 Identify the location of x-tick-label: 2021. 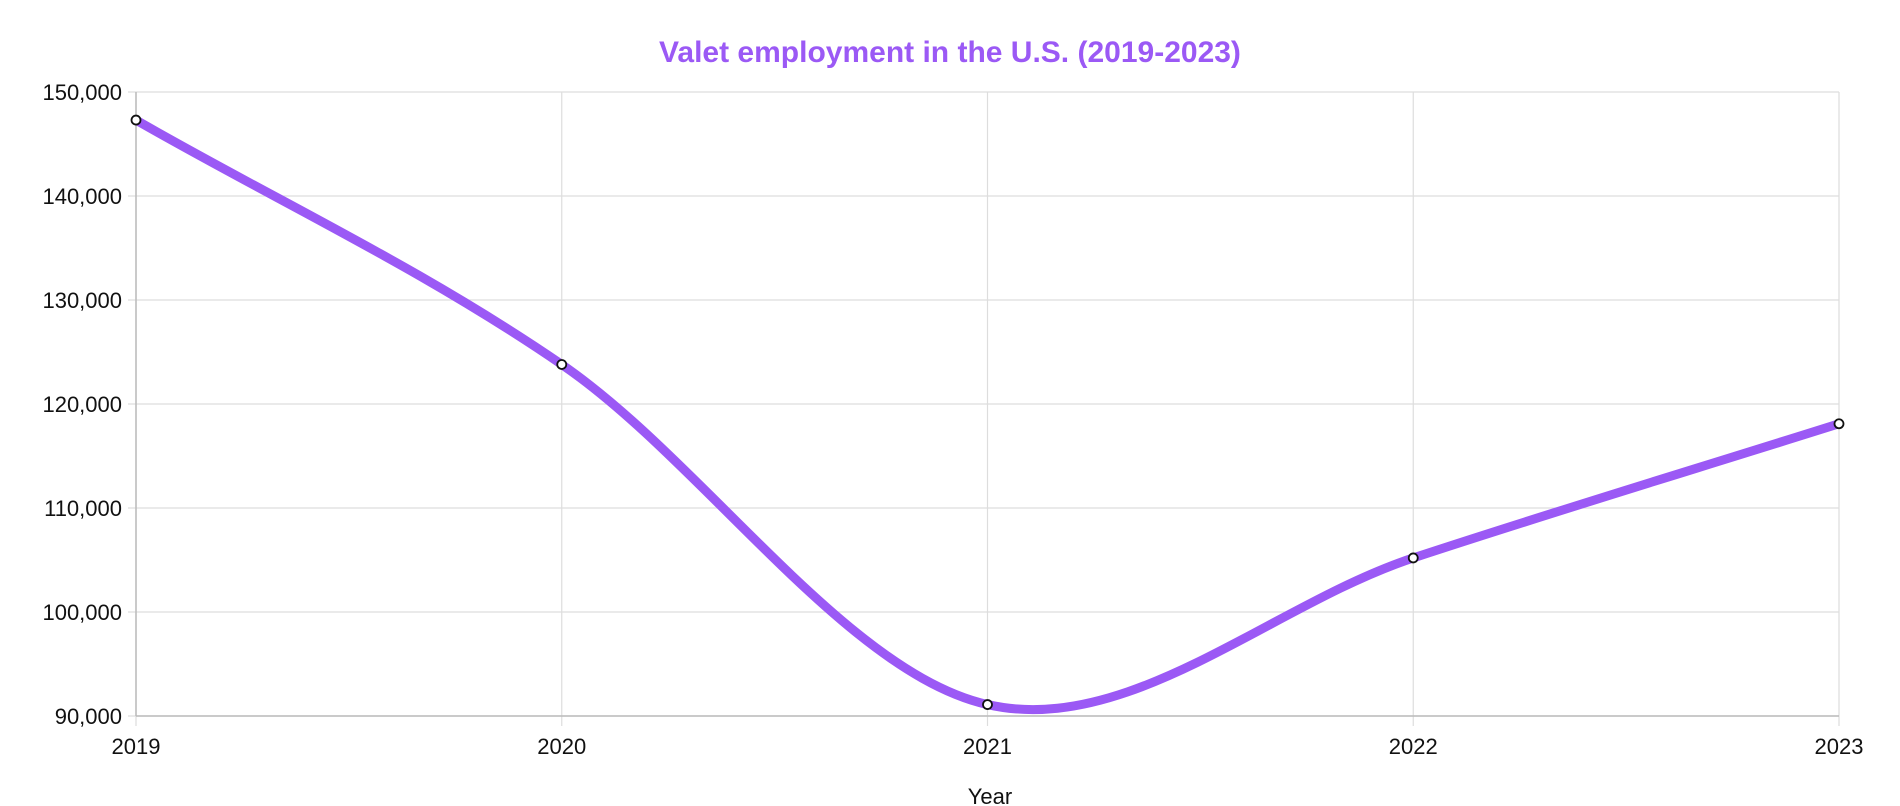
(987, 746).